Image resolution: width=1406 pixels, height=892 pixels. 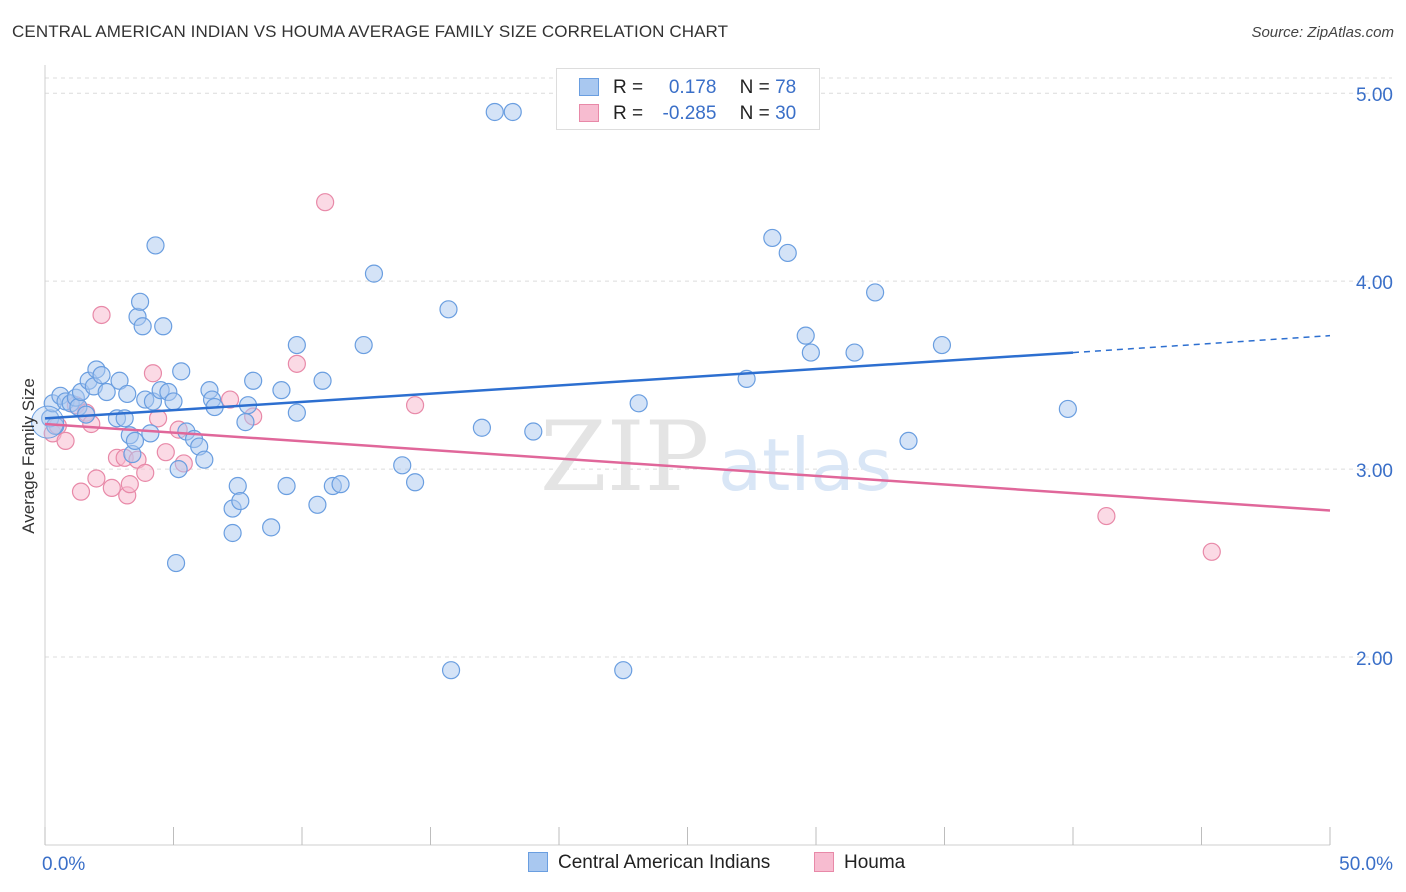 I want to click on legend-r-value: 0.178, so click(x=692, y=87).